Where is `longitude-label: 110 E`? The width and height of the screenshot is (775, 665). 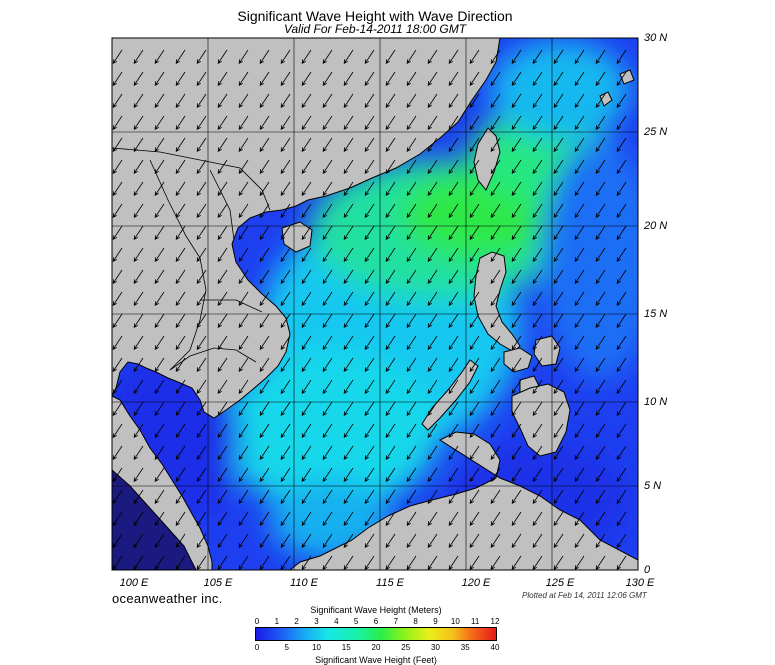 longitude-label: 110 E is located at coordinates (304, 583).